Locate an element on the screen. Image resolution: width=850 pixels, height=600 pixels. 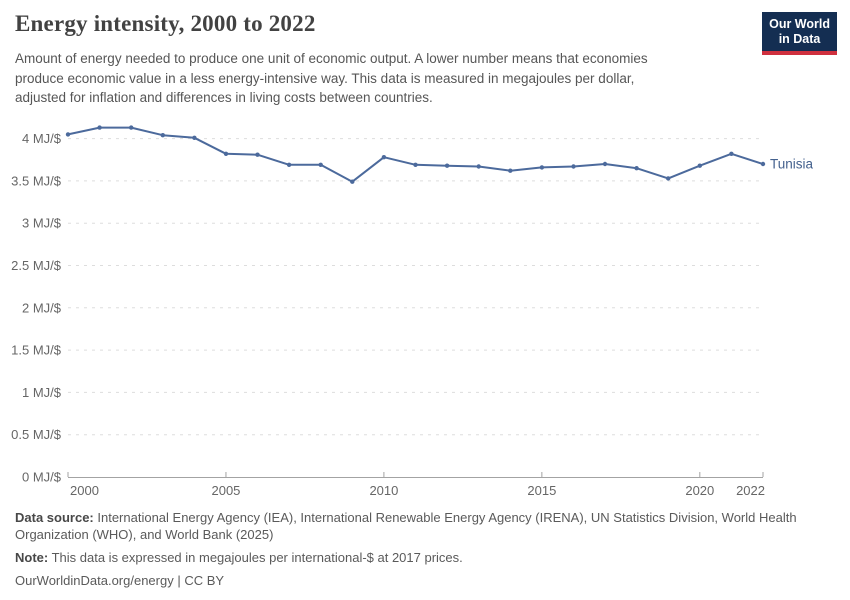
x-axis-tick-label: 2020 is located at coordinates (699, 490).